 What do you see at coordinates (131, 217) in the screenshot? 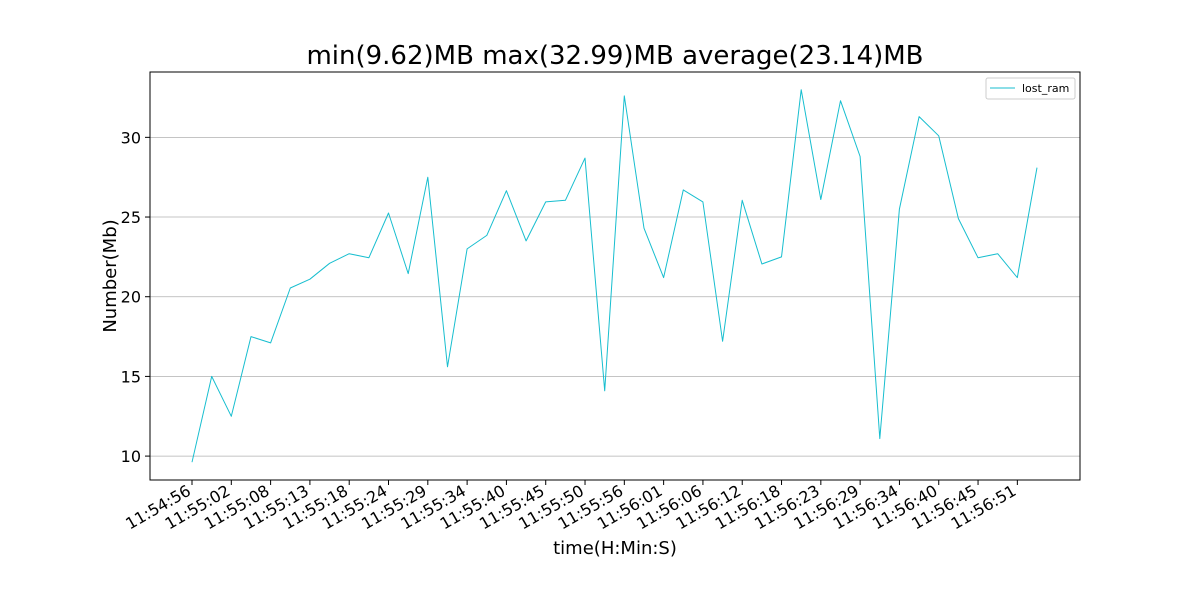
I see `y-tick-label: 25` at bounding box center [131, 217].